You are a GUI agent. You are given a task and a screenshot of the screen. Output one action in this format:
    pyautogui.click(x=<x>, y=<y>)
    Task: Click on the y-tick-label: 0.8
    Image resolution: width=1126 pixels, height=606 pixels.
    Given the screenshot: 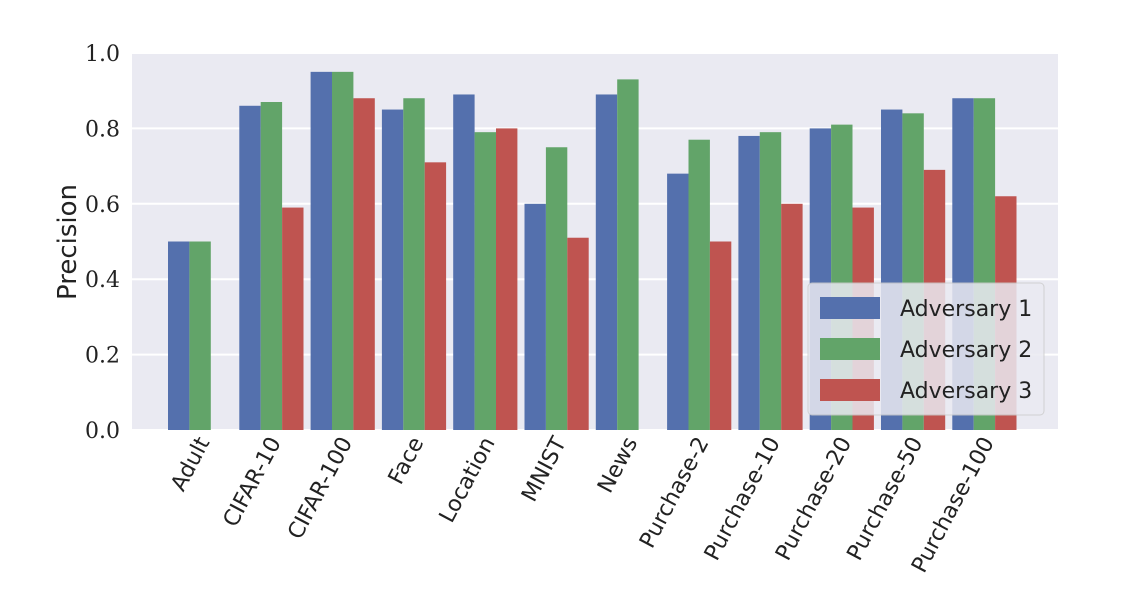 What is the action you would take?
    pyautogui.click(x=102, y=129)
    